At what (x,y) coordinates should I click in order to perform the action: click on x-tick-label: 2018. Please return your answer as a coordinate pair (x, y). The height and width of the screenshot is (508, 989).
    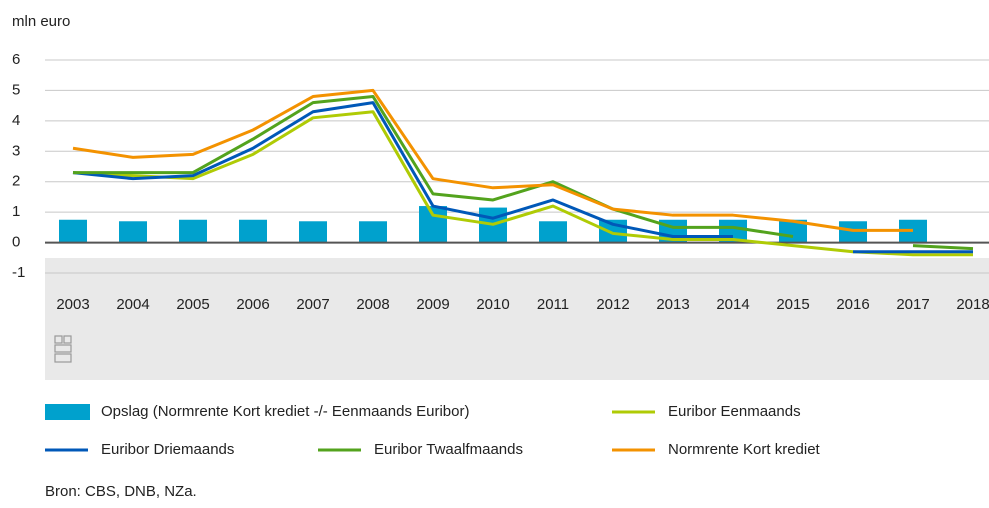
    Looking at the image, I should click on (972, 304).